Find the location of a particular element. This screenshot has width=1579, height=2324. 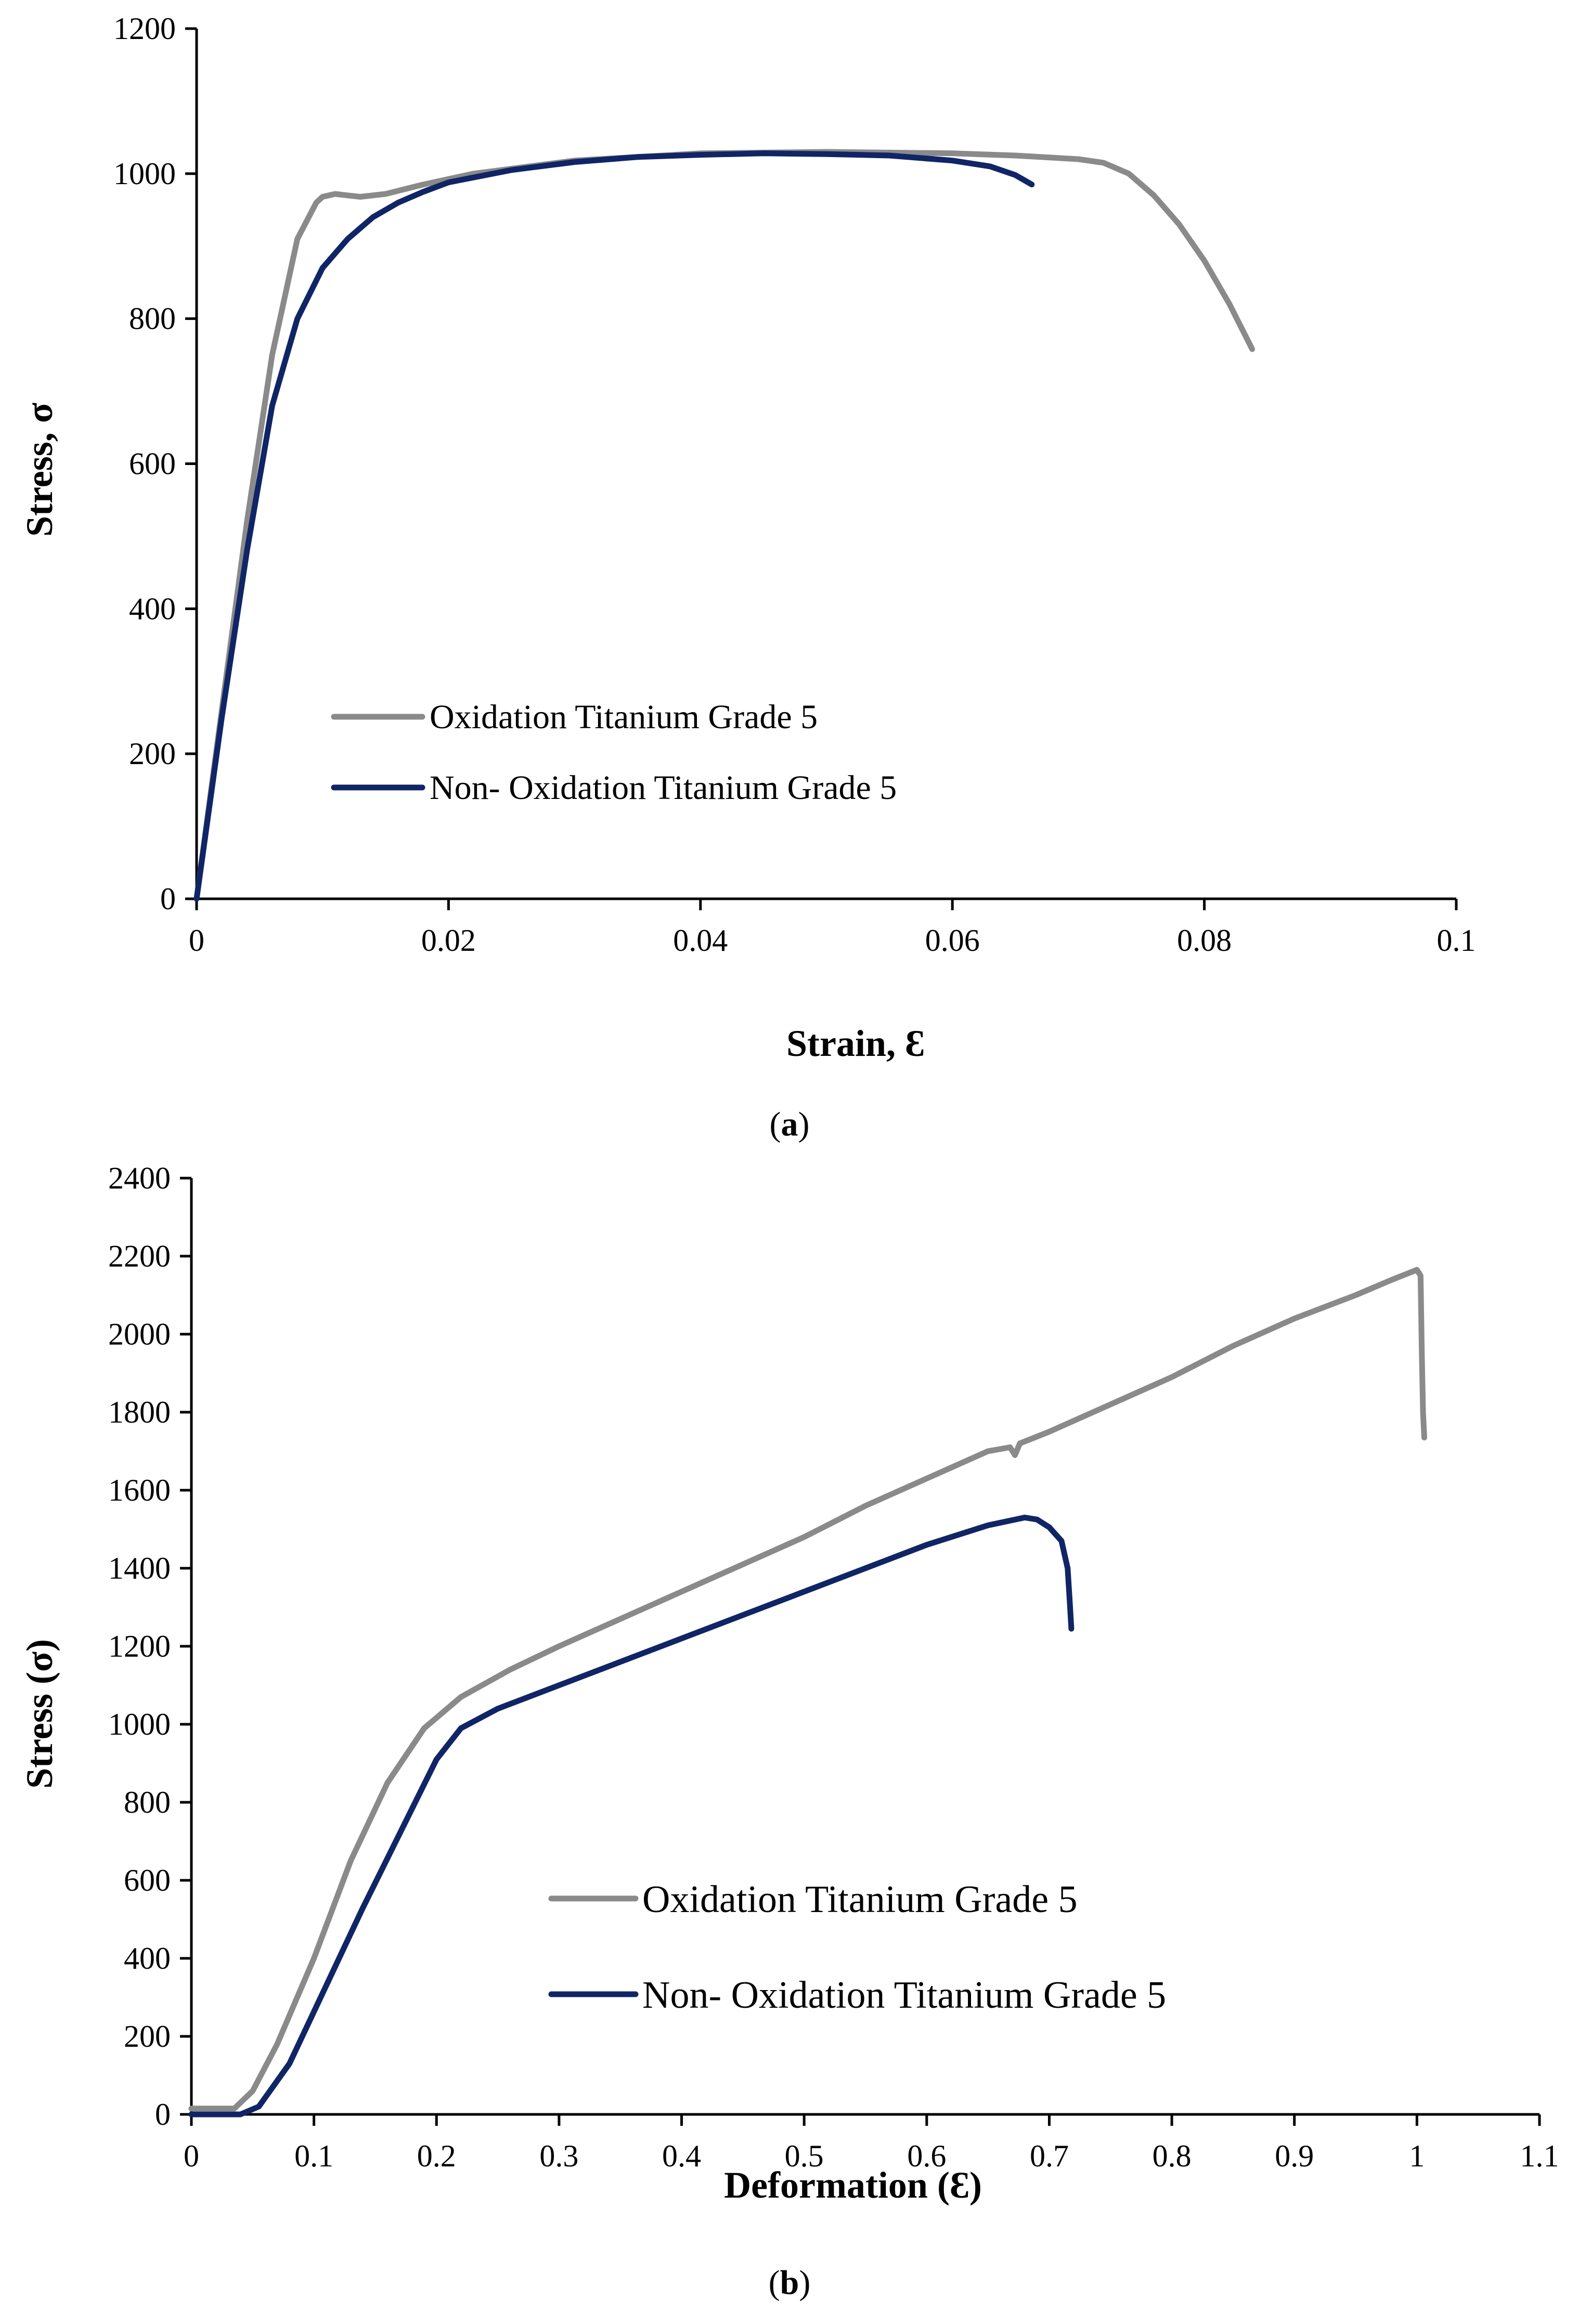

chart-b-y-tick-label: 2000 is located at coordinates (139, 1334).